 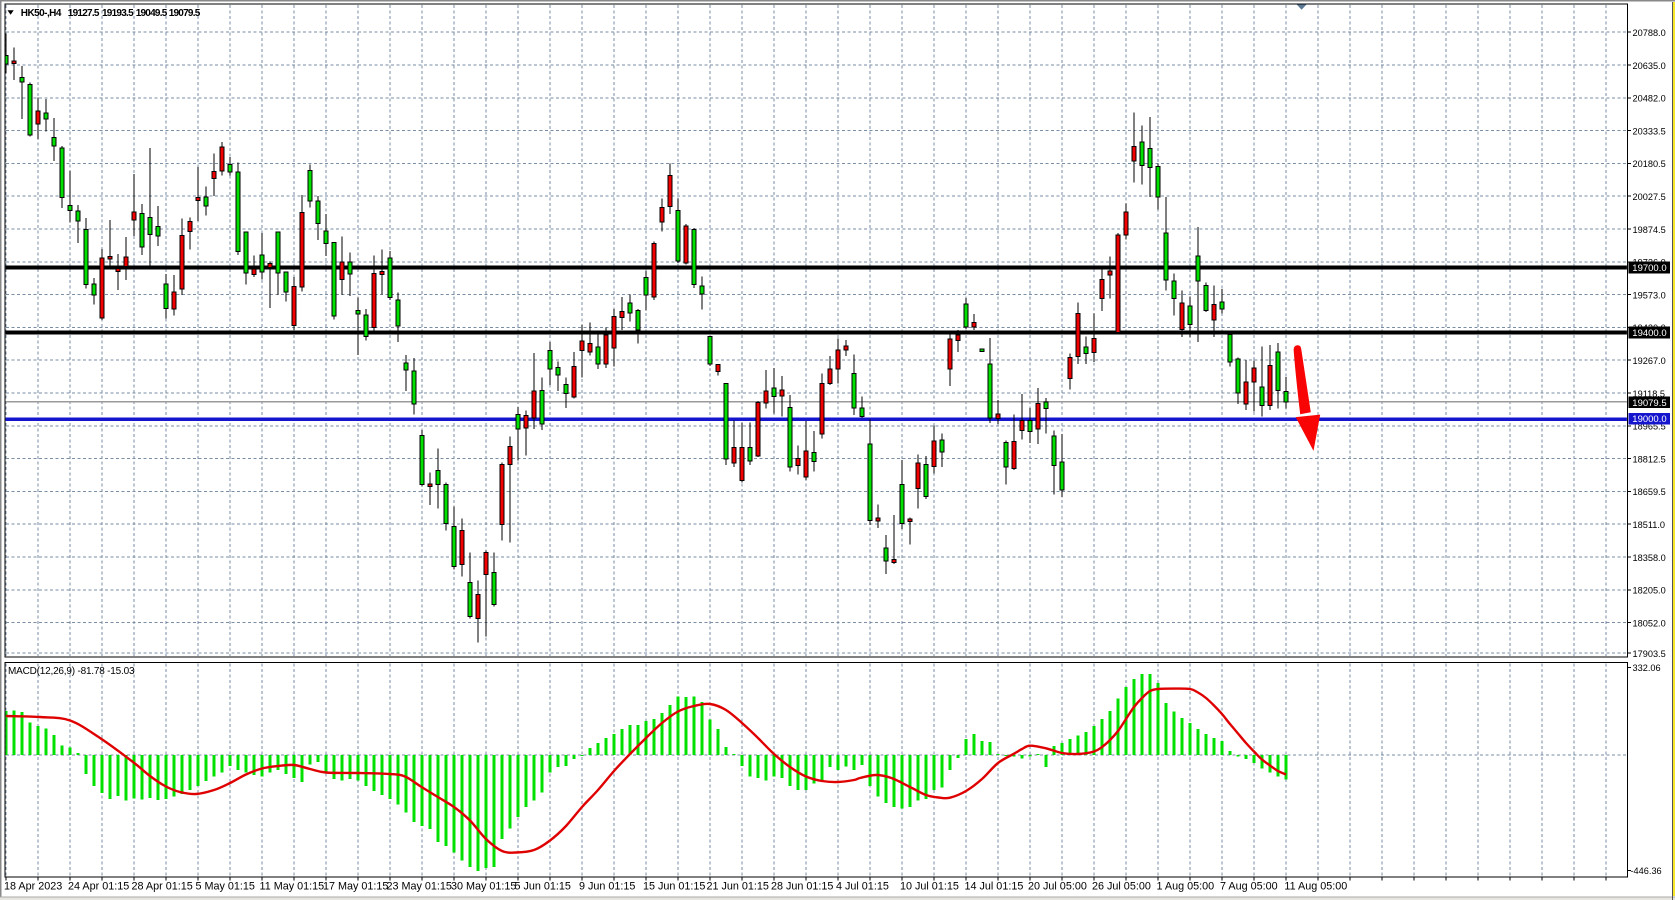 I want to click on svg-text: 19267.0, so click(x=1649, y=361).